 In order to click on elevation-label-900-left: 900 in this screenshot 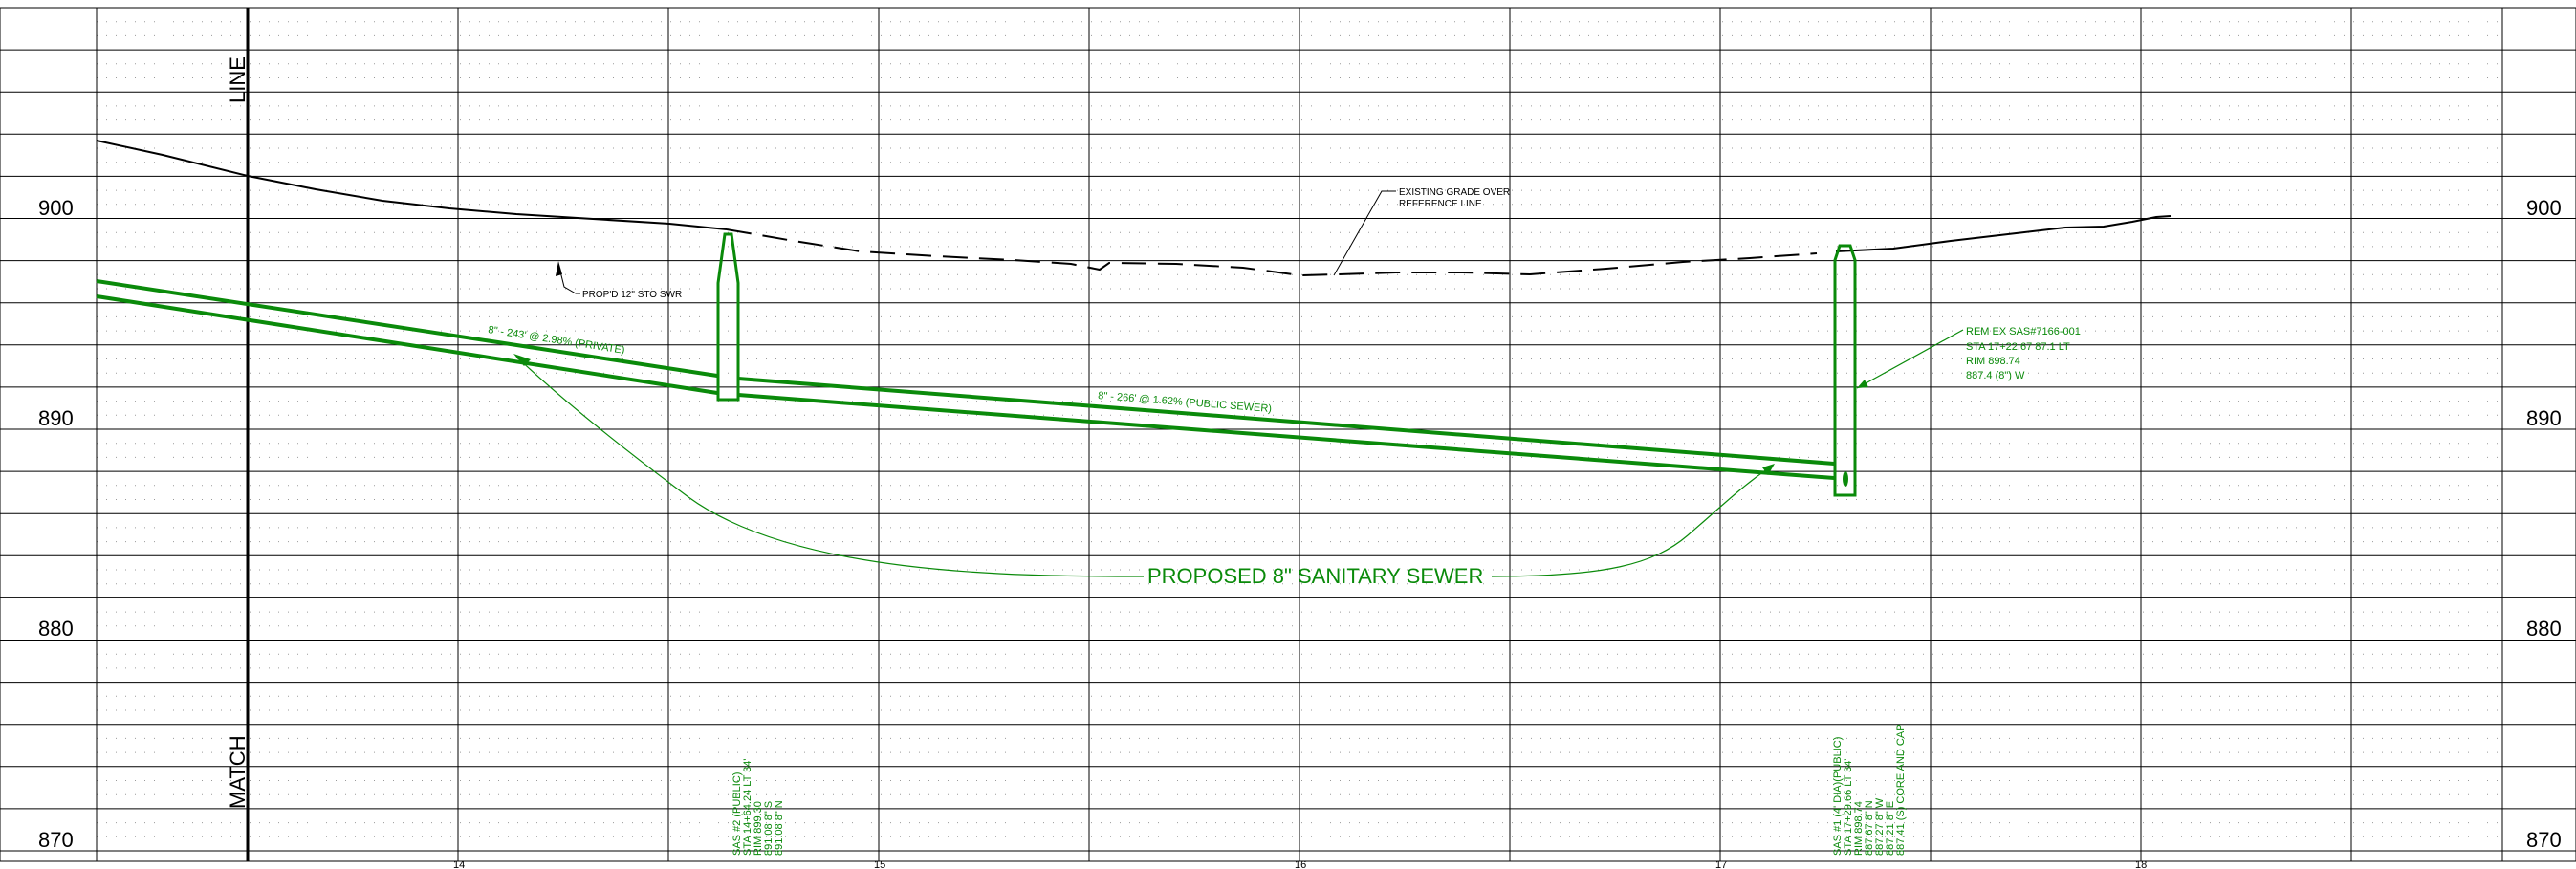, I will do `click(56, 208)`.